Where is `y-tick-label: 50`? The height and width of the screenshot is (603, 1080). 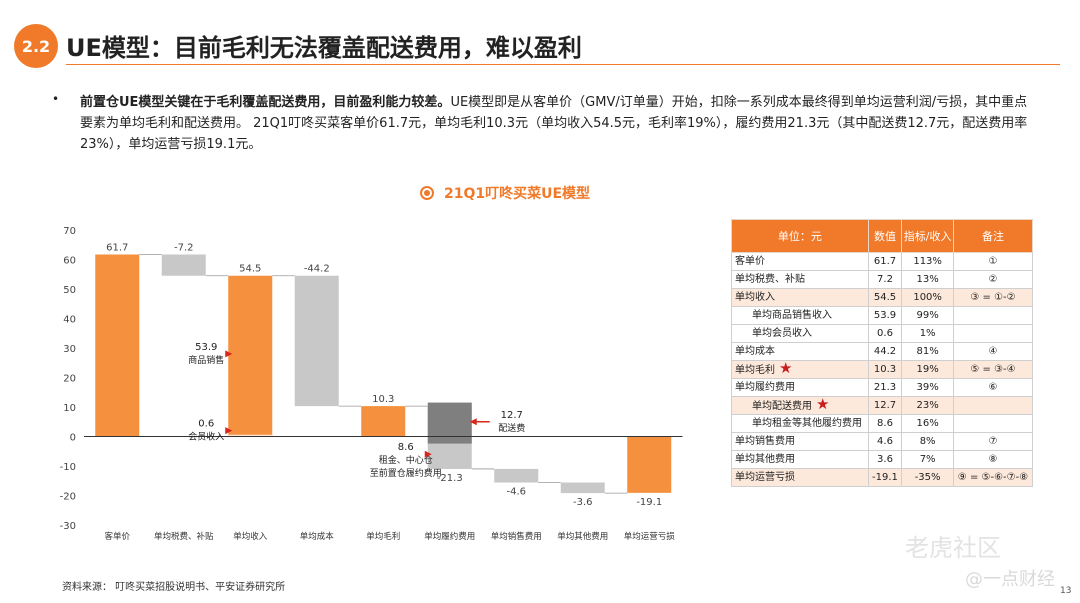 y-tick-label: 50 is located at coordinates (69, 290).